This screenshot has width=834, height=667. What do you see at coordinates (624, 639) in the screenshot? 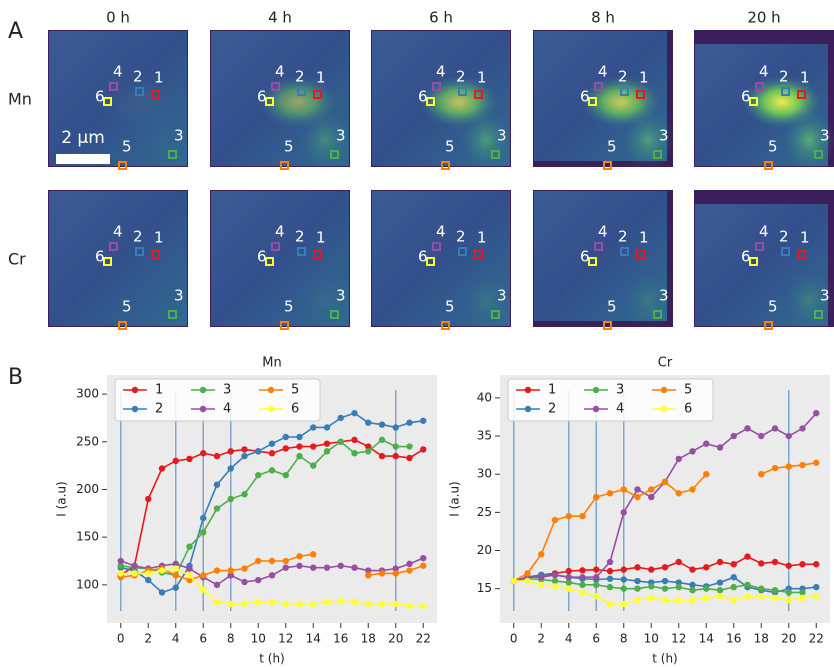
I see `x-tick-label: 8` at bounding box center [624, 639].